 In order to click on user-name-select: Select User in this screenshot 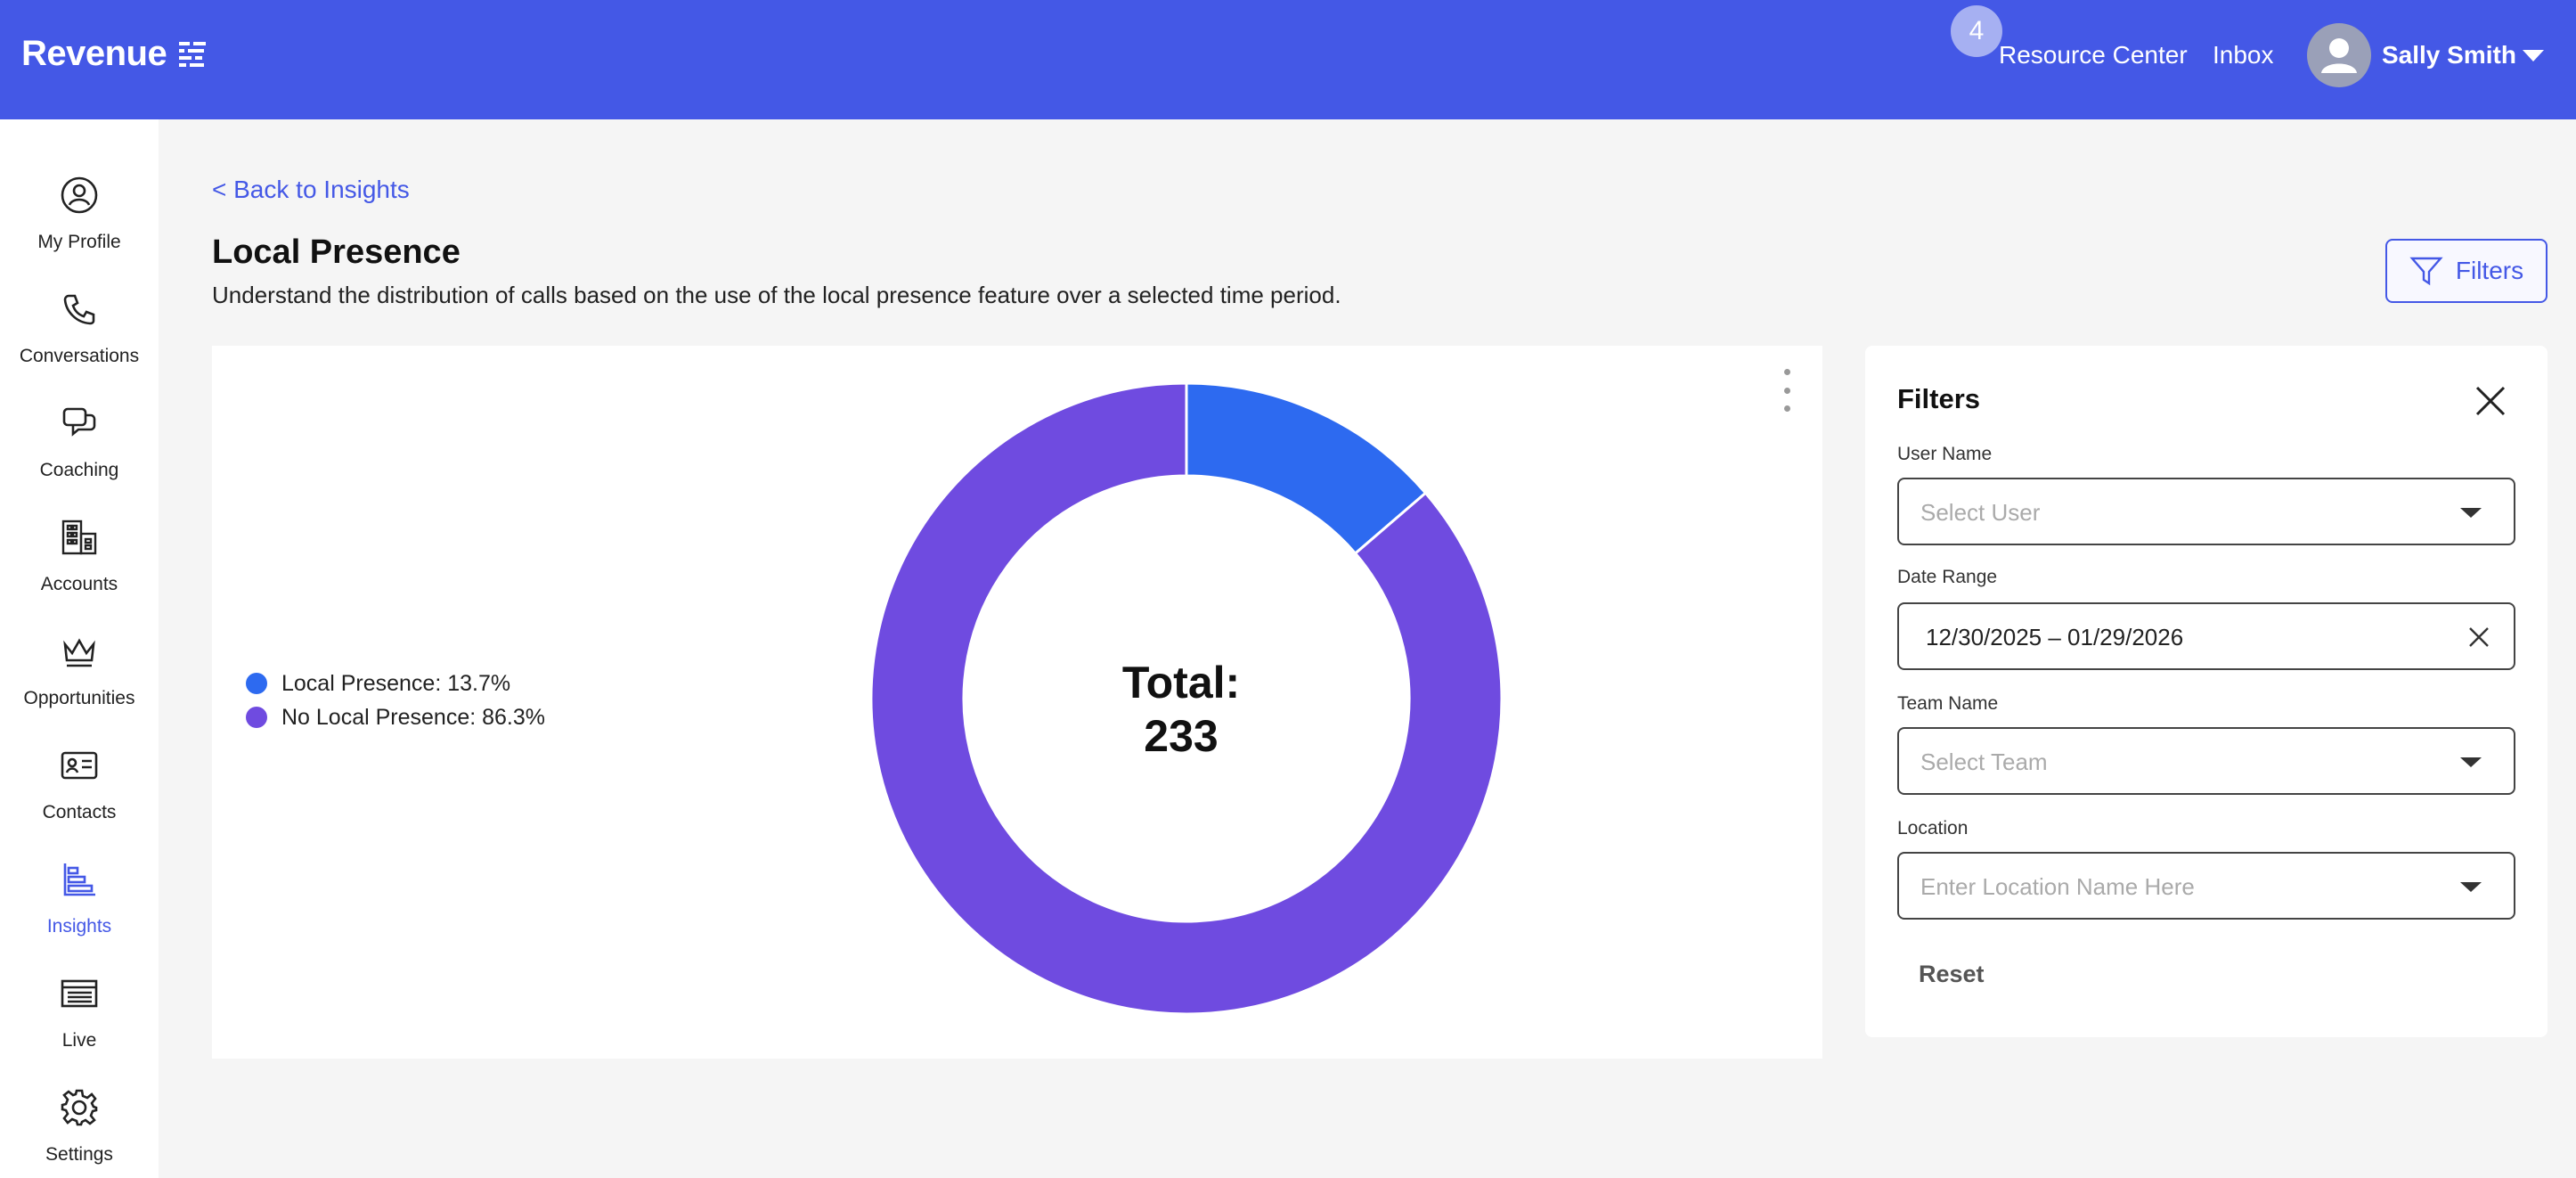, I will do `click(2206, 512)`.